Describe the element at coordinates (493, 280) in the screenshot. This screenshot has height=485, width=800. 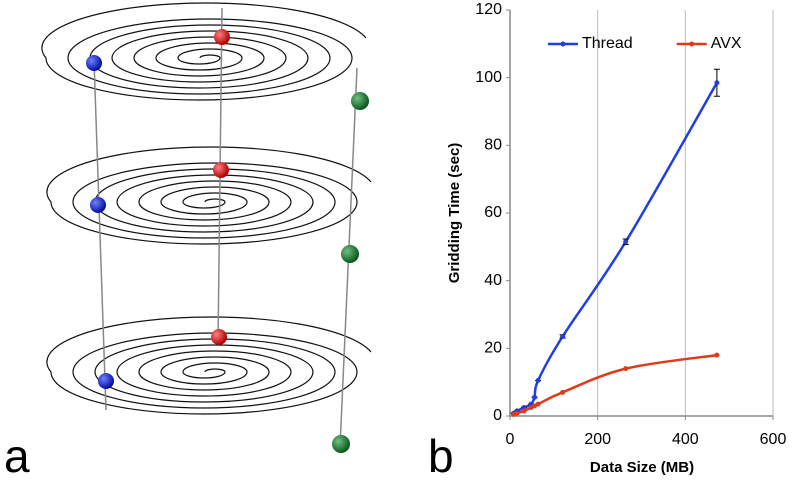
I see `y-tick-label: 40` at that location.